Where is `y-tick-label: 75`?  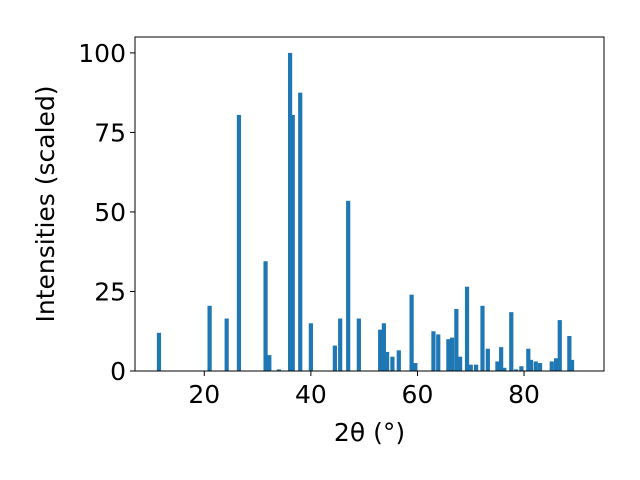
y-tick-label: 75 is located at coordinates (110, 132).